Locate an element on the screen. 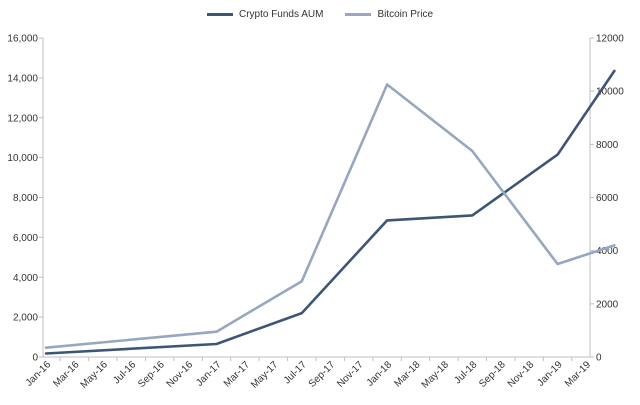  legend: Crypto Funds AUM Bitcoin Price is located at coordinates (320, 14).